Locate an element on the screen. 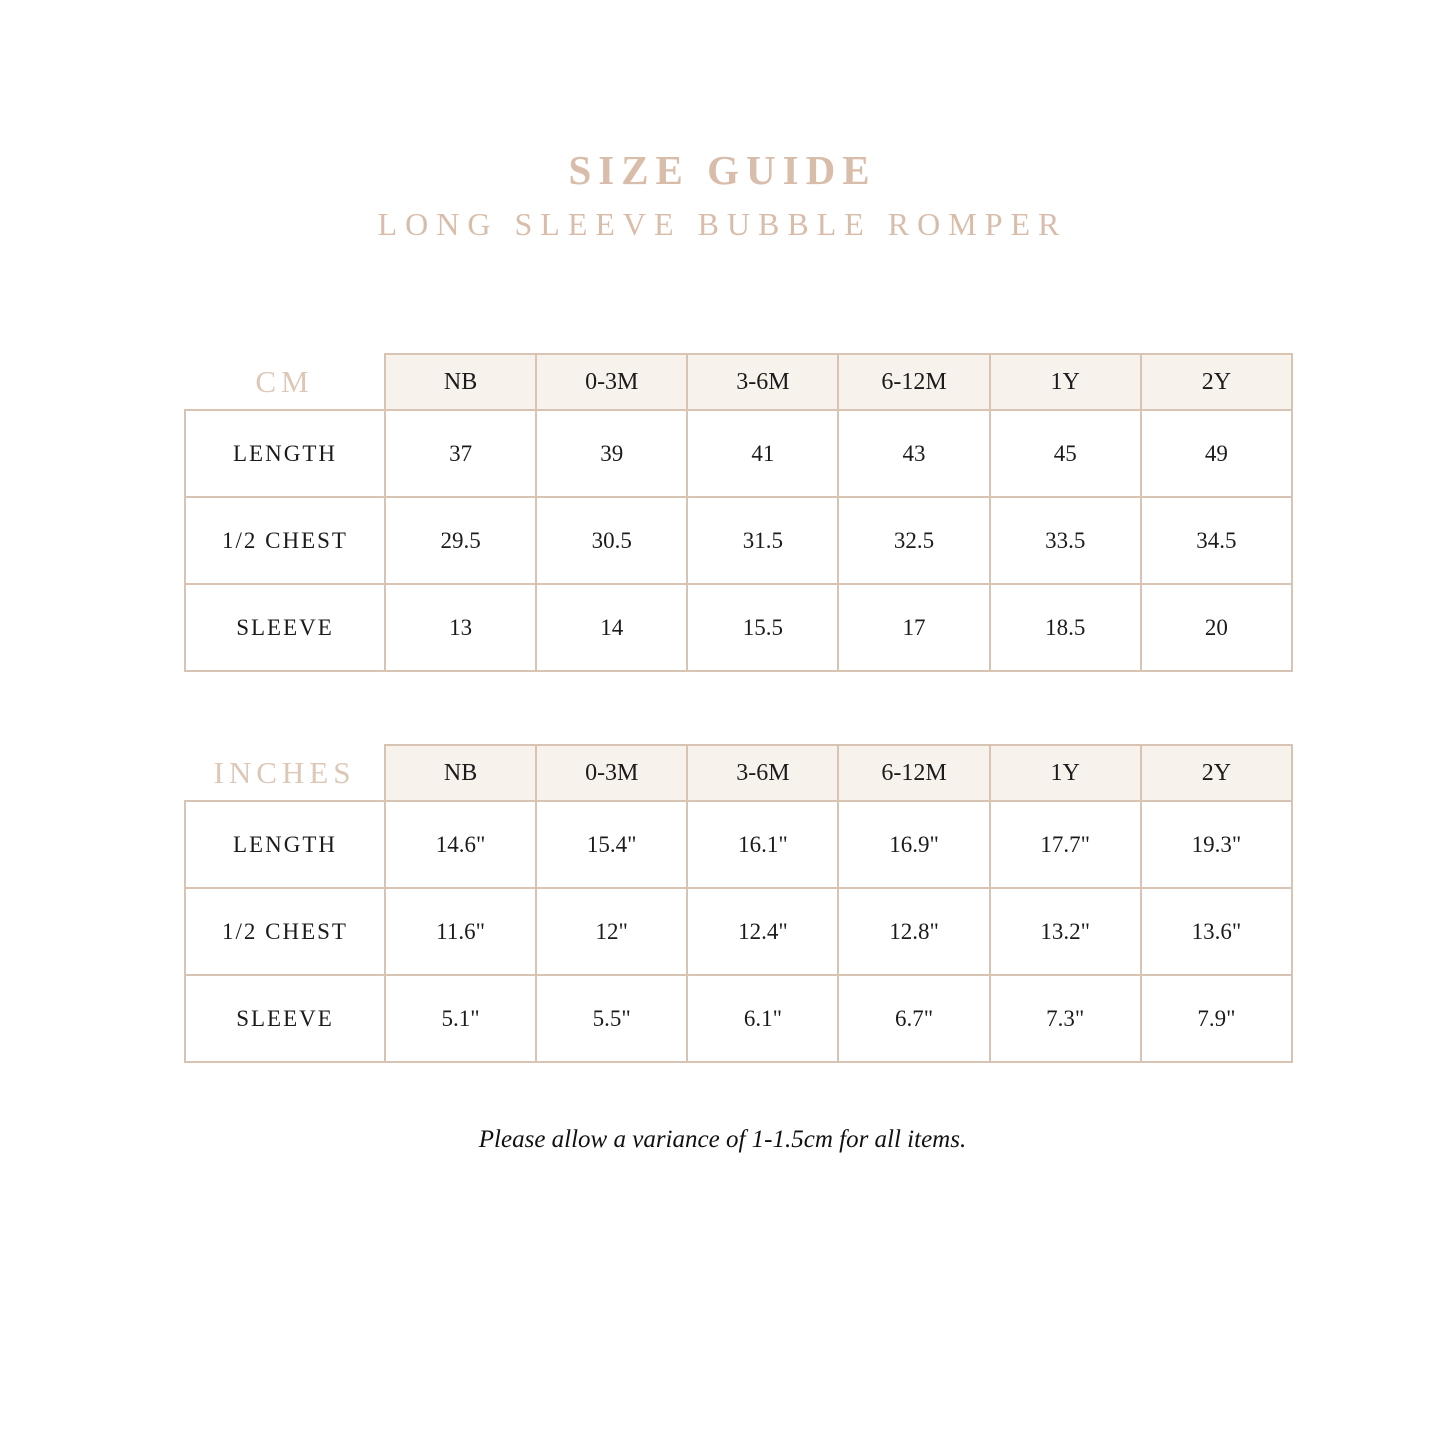  measurement-value: 6.1" is located at coordinates (763, 1018).